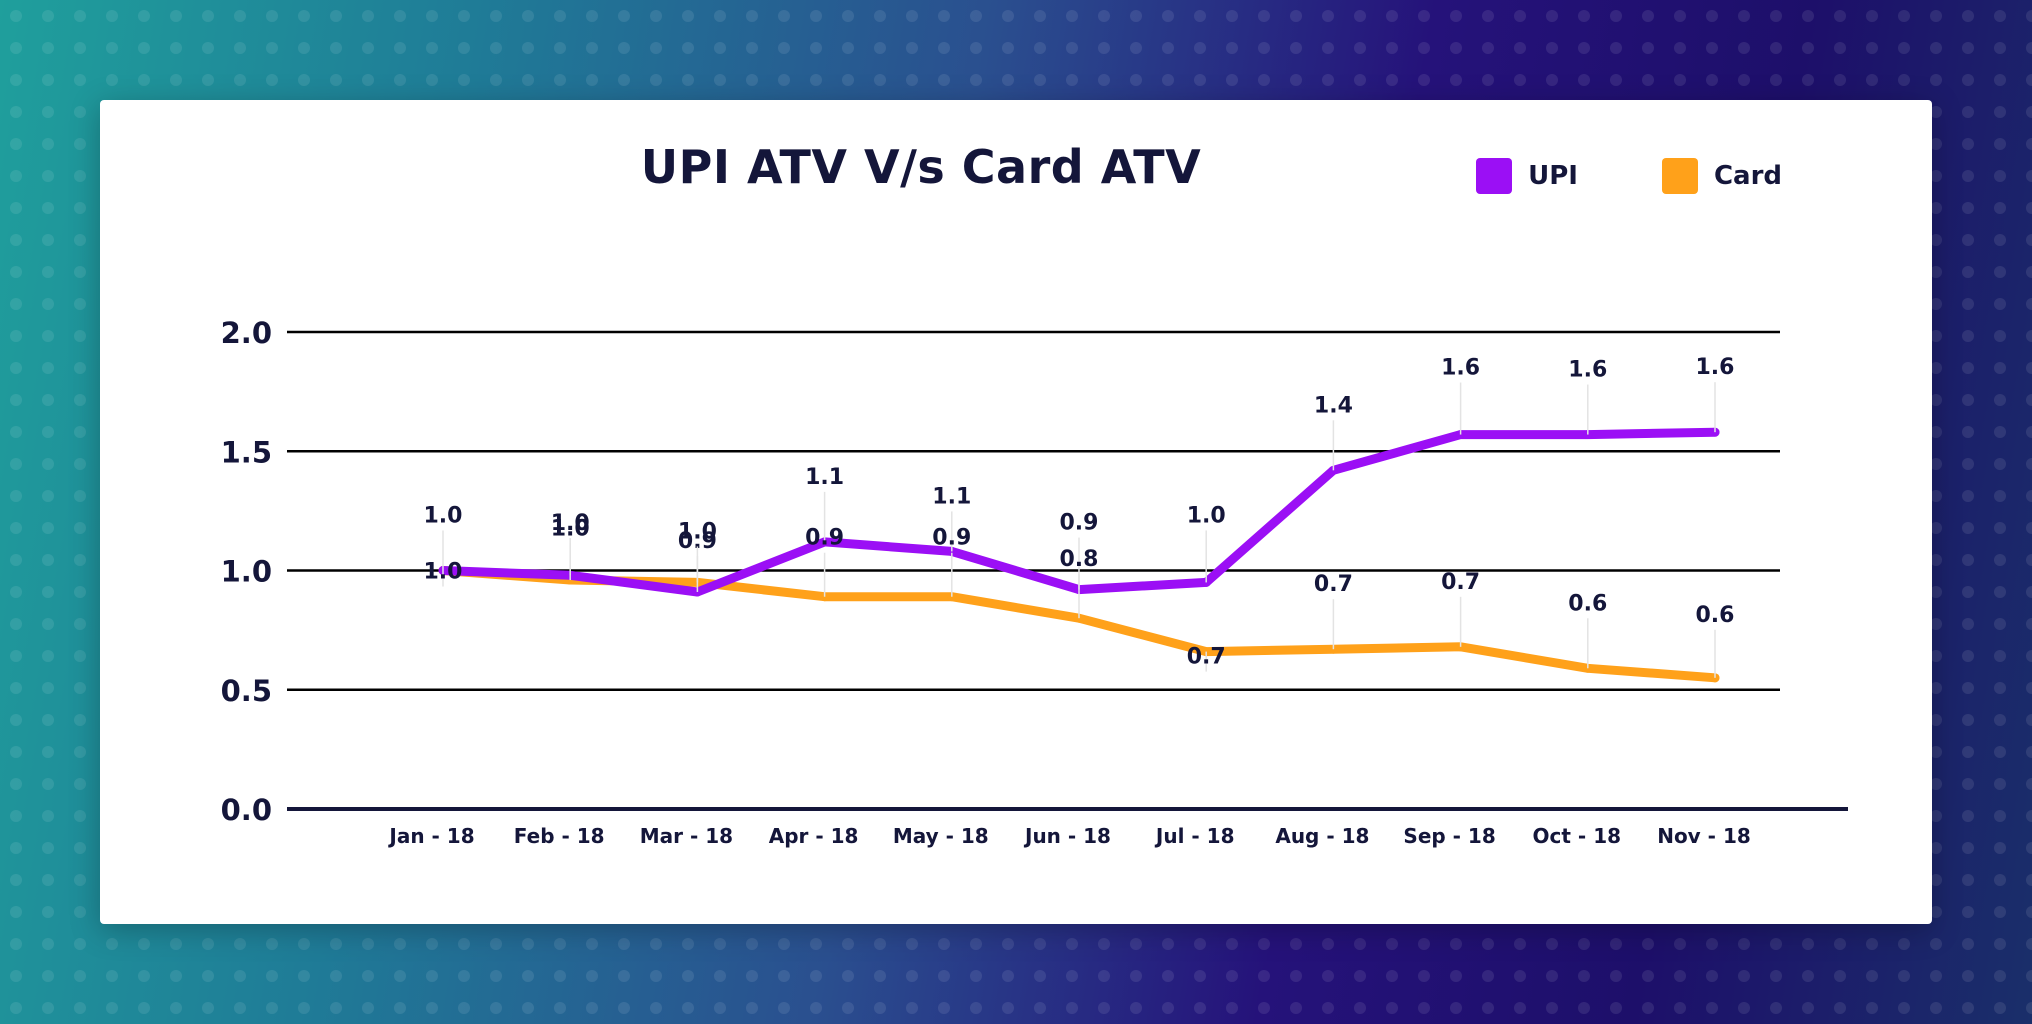 This screenshot has height=1024, width=2032. I want to click on chart-legend: UPI Card, so click(1629, 176).